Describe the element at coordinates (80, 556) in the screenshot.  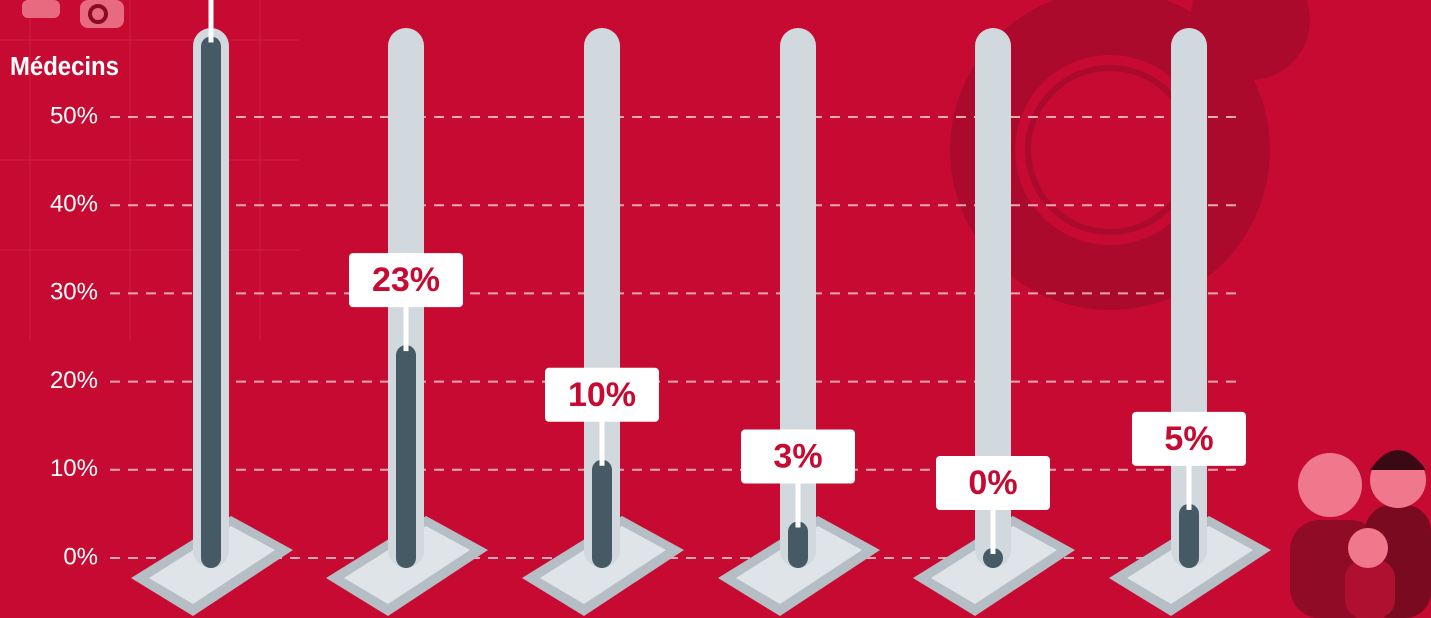
I see `y-tick-label: 0%` at that location.